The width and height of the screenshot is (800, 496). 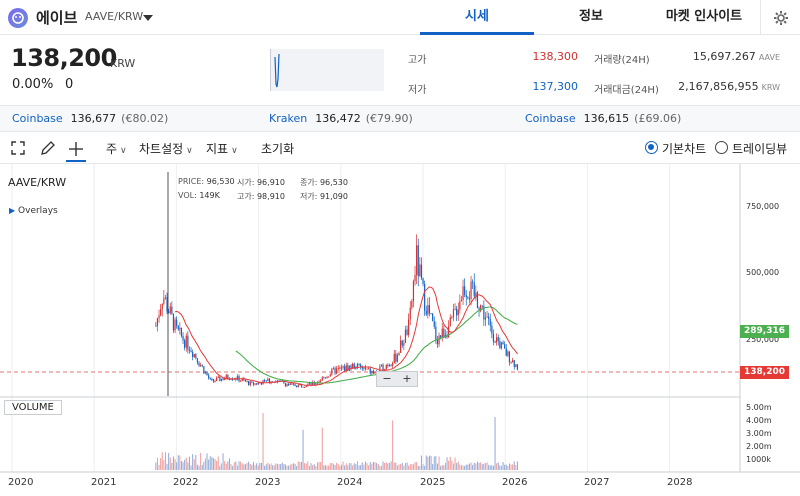 What do you see at coordinates (161, 149) in the screenshot?
I see `chart-settings-label: 차트설정` at bounding box center [161, 149].